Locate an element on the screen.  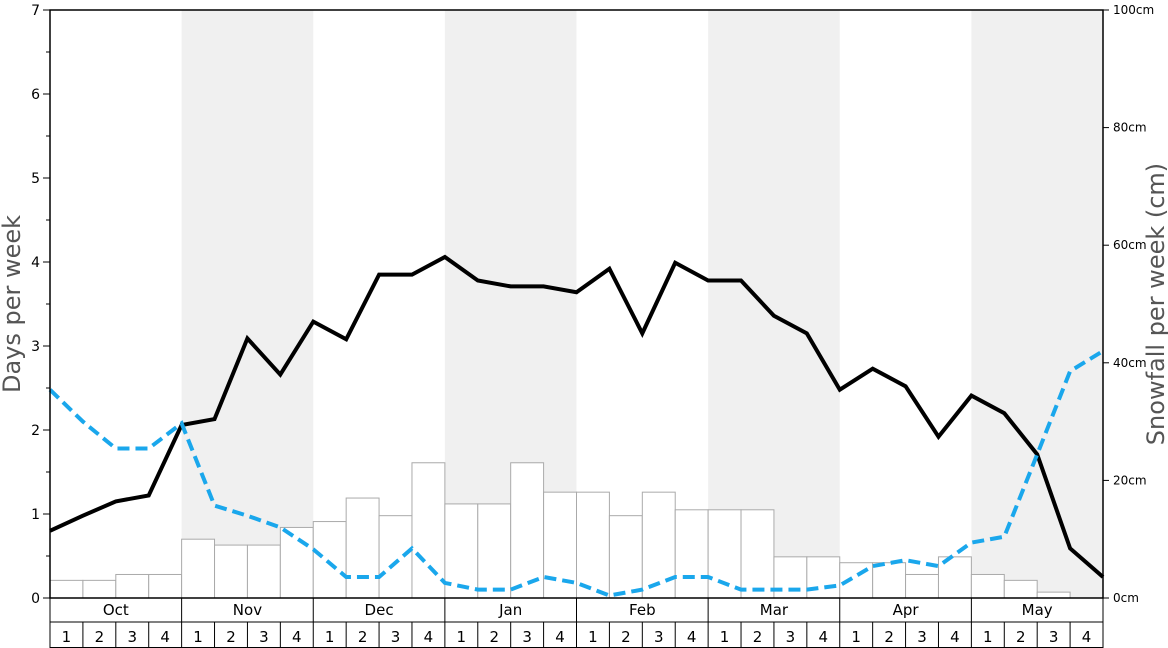
left-axis-title: Days per week is located at coordinates (13, 304).